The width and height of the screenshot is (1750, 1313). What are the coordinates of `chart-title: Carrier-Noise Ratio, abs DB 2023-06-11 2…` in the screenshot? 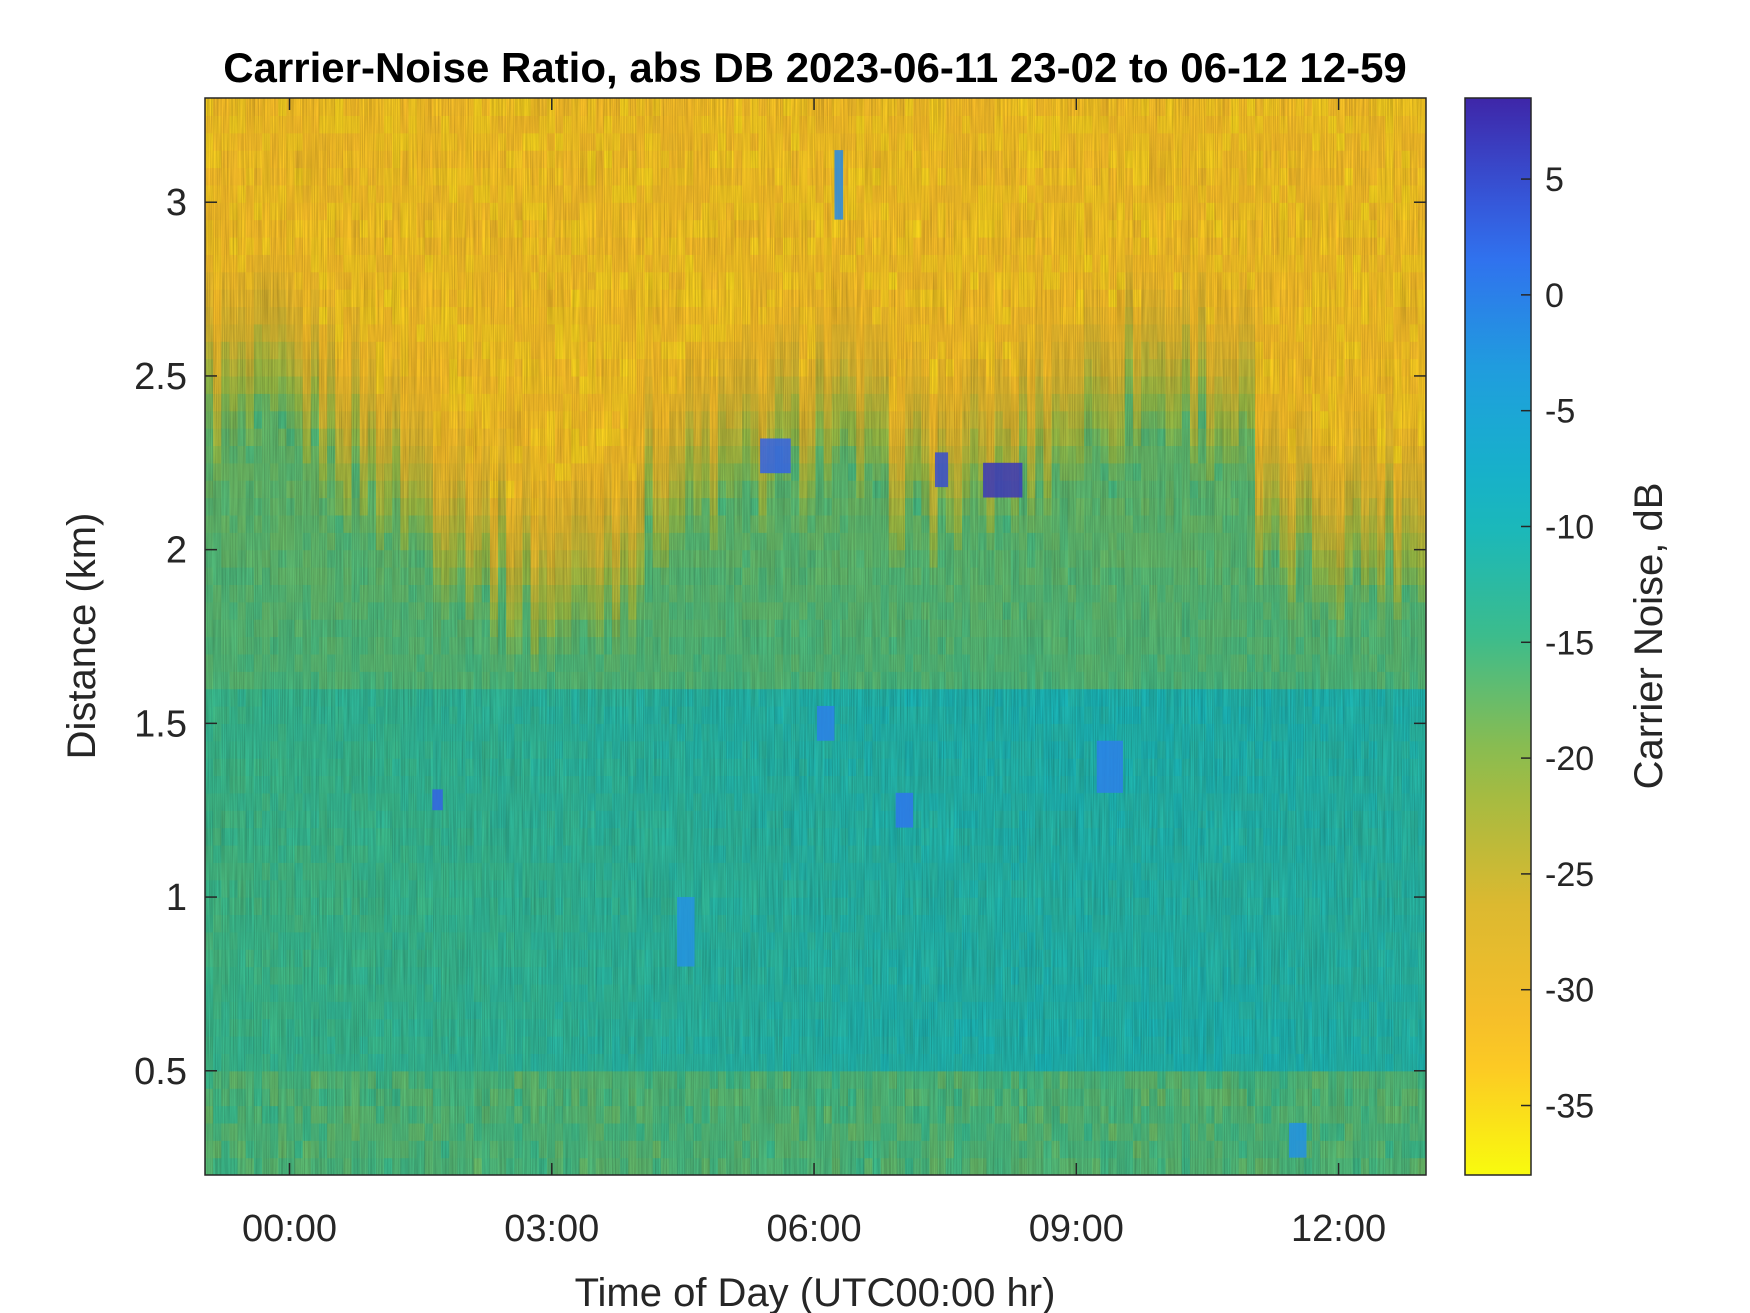 It's located at (815, 67).